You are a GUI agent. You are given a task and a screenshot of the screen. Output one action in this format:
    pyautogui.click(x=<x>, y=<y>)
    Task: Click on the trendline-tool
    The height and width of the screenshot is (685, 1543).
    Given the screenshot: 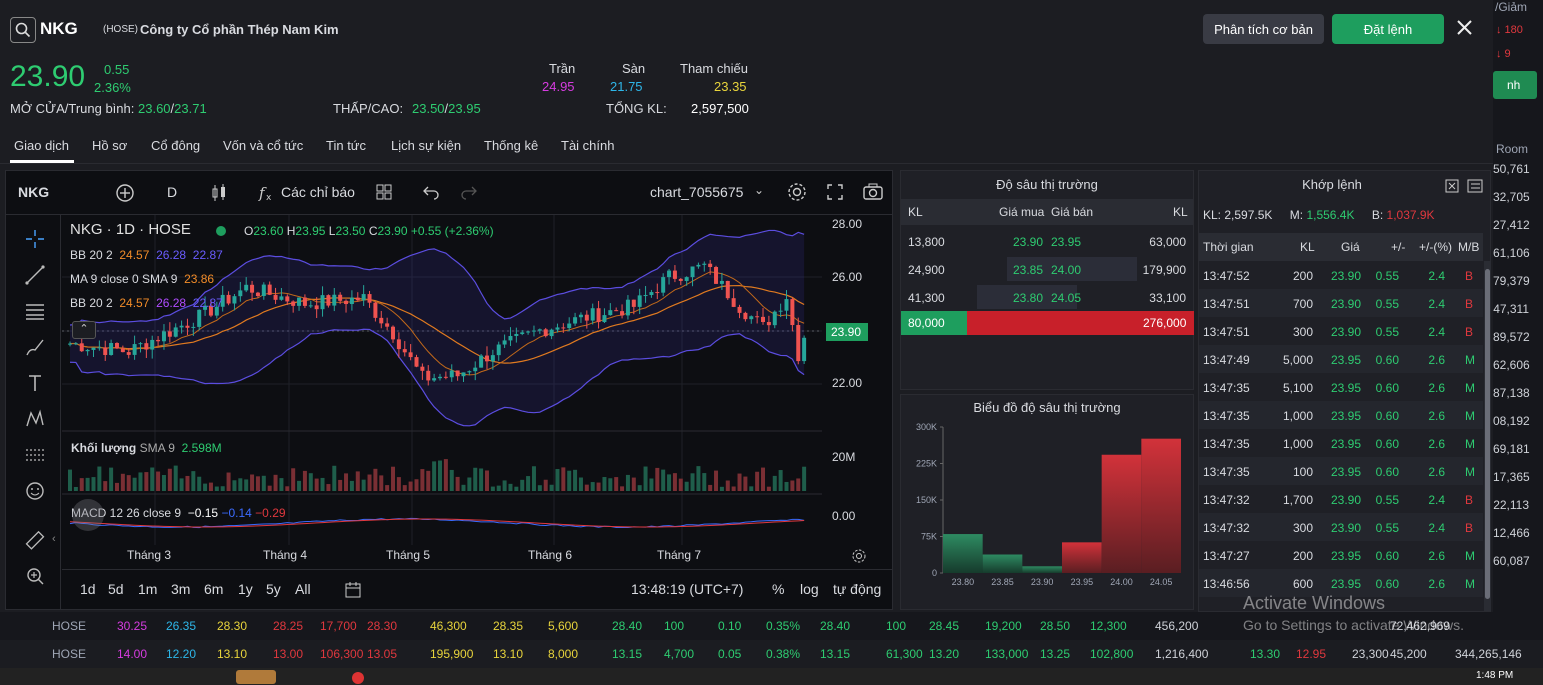 What is the action you would take?
    pyautogui.click(x=35, y=275)
    